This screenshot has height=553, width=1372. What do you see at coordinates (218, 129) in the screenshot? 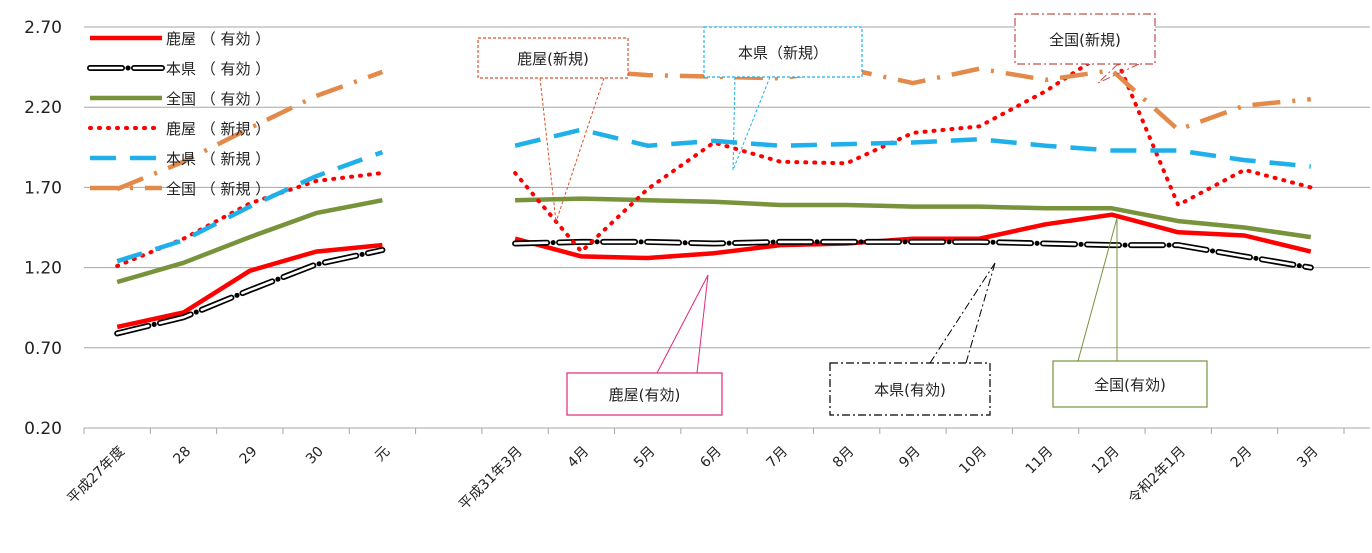
I see `legend-entry-label: 鹿屋 （ 新規 ）` at bounding box center [218, 129].